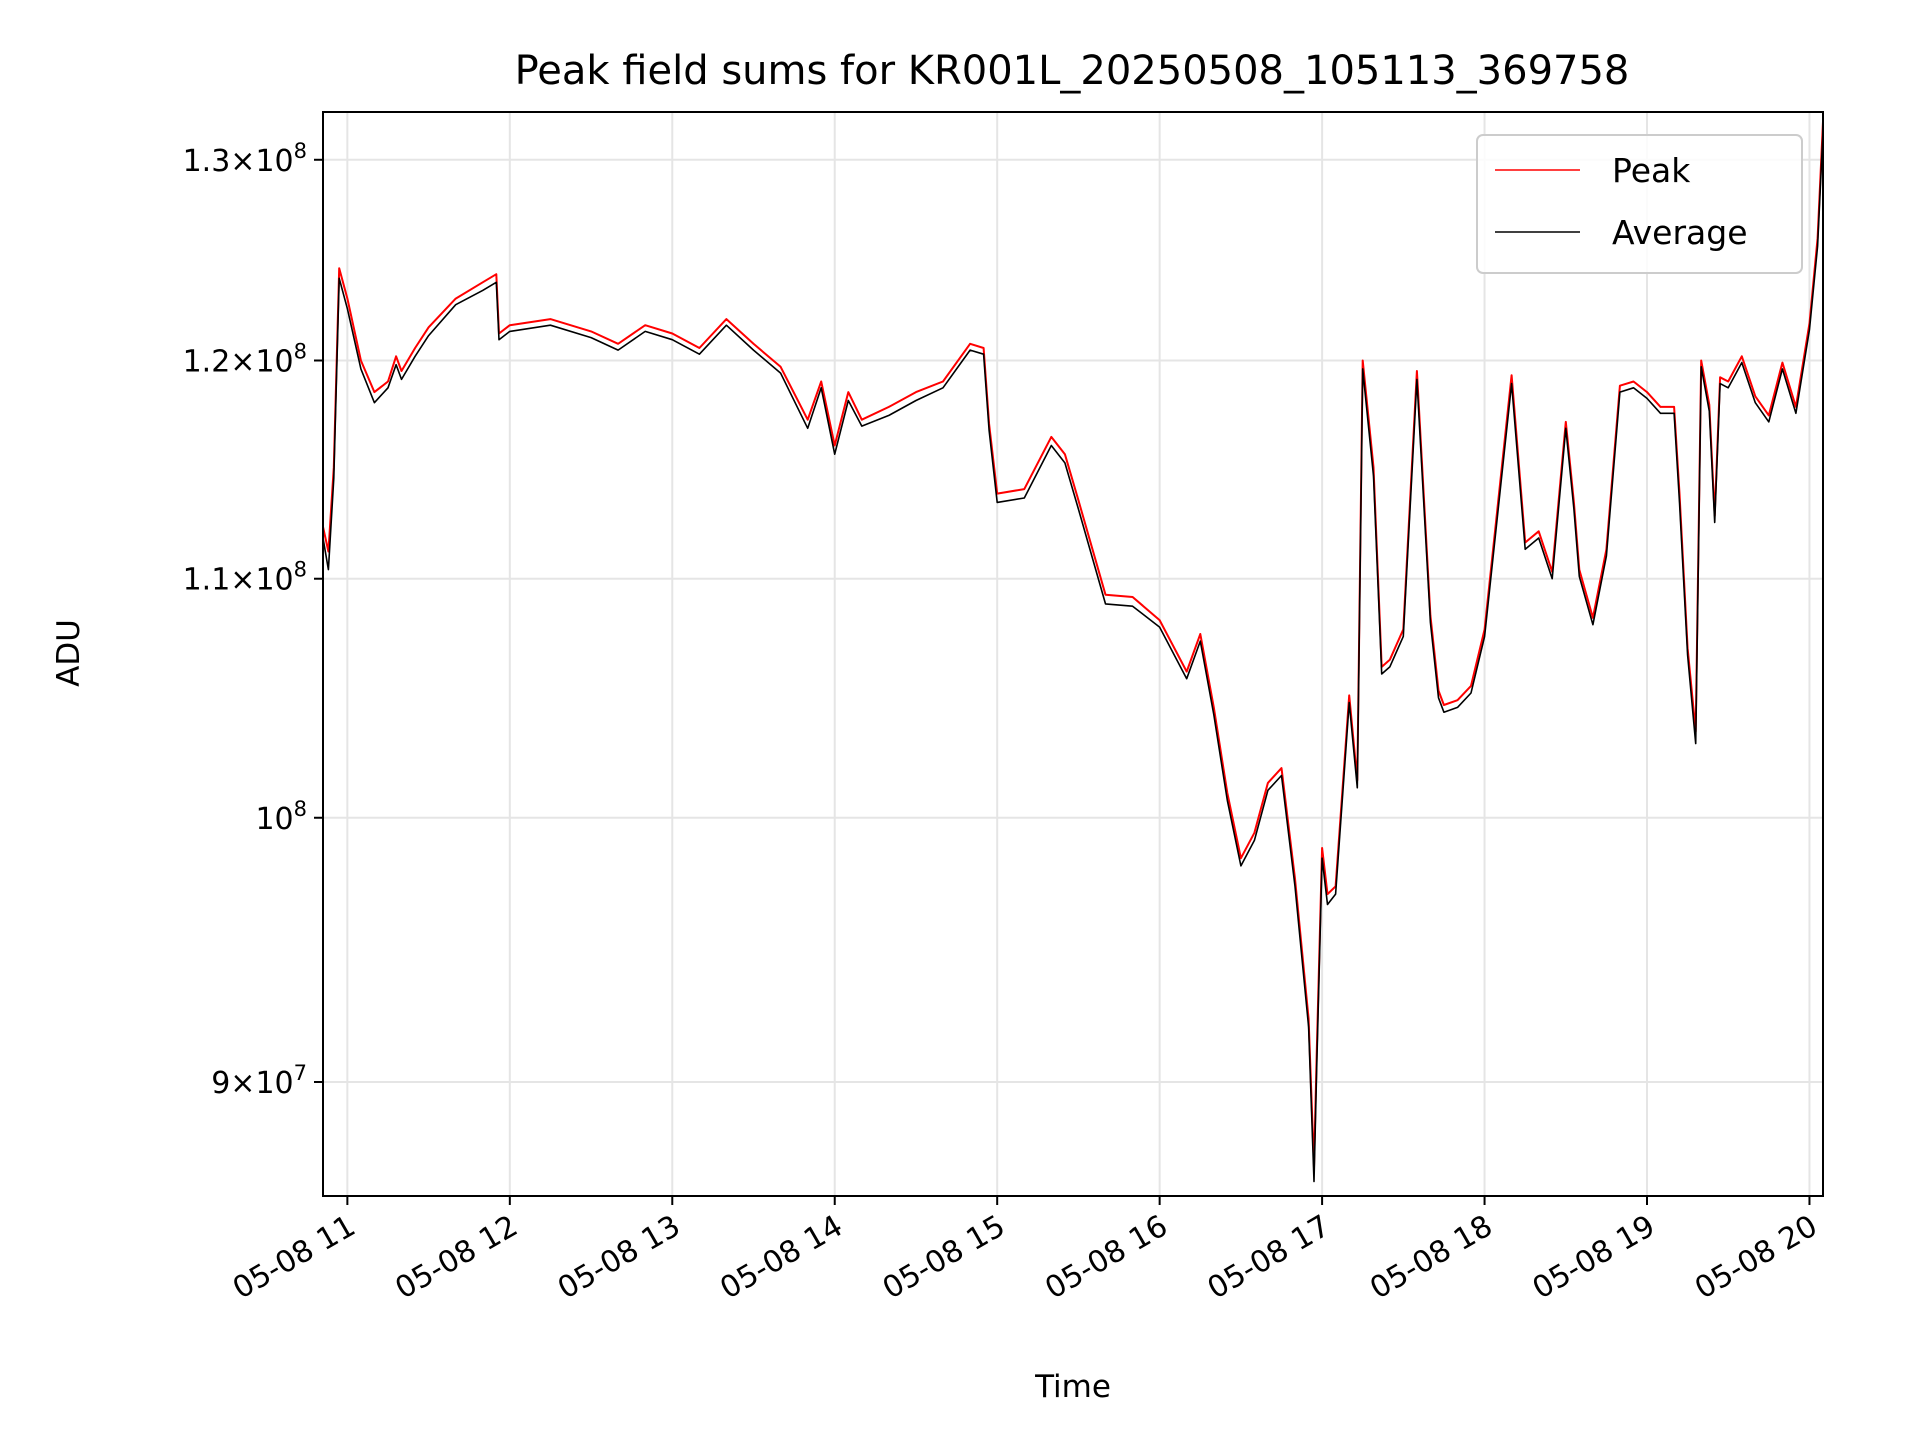 The image size is (1920, 1440). What do you see at coordinates (281, 817) in the screenshot?
I see `y-tick-label: 108` at bounding box center [281, 817].